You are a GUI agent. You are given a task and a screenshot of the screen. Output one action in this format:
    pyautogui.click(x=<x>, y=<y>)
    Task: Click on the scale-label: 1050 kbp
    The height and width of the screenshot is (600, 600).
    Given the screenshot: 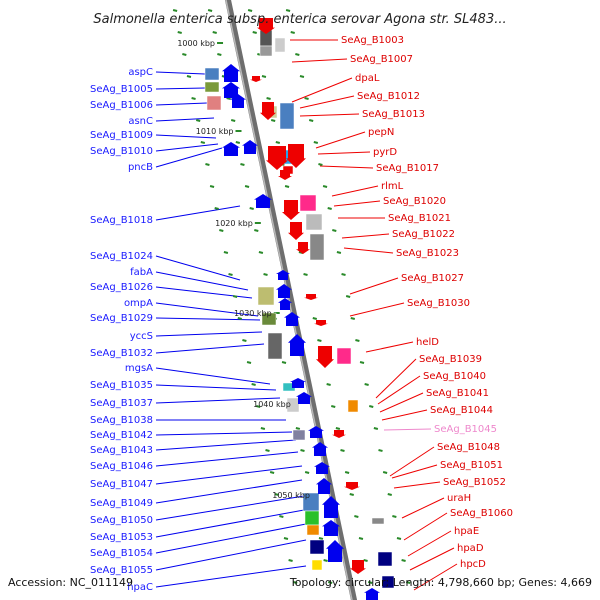 What is the action you would take?
    pyautogui.click(x=291, y=495)
    